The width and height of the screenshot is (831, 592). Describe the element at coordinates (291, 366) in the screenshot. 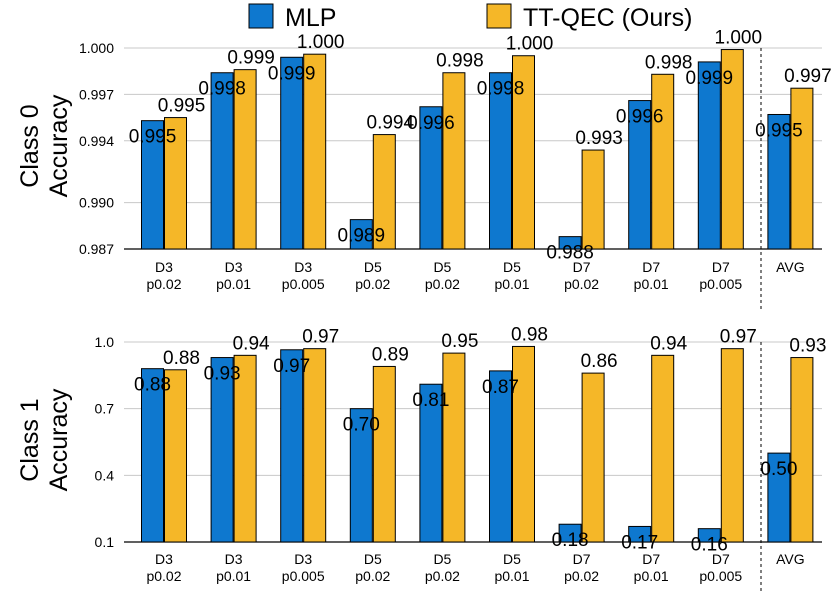

I see `data-label-mlp-2: 0.97` at that location.